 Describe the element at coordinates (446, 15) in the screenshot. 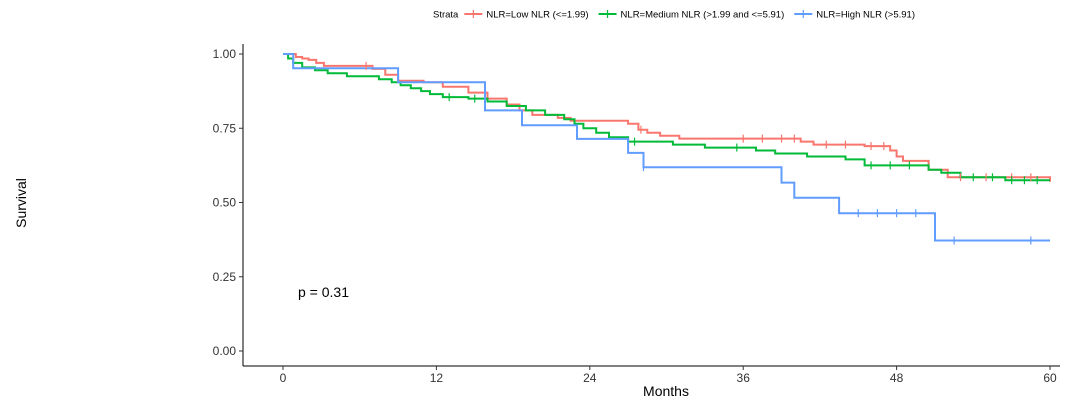

I see `legend-title: Strata` at that location.